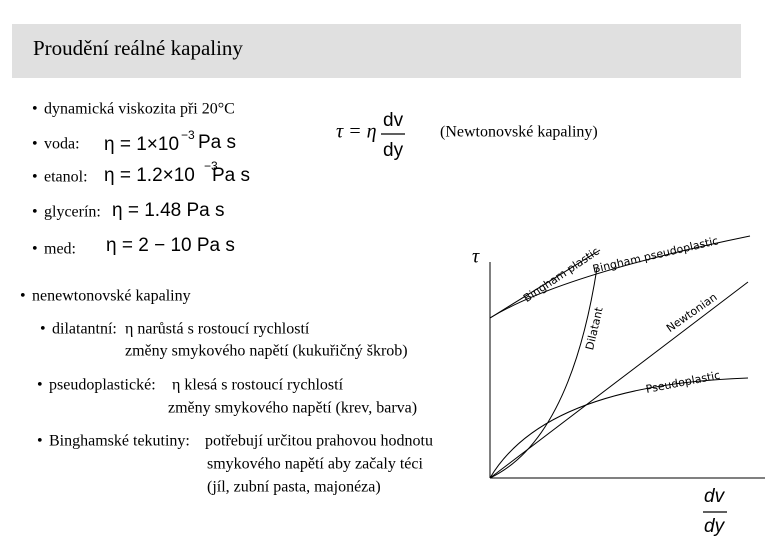 This screenshot has height=540, width=780. Describe the element at coordinates (111, 296) in the screenshot. I see `heading: nenewtonovské kapaliny` at that location.